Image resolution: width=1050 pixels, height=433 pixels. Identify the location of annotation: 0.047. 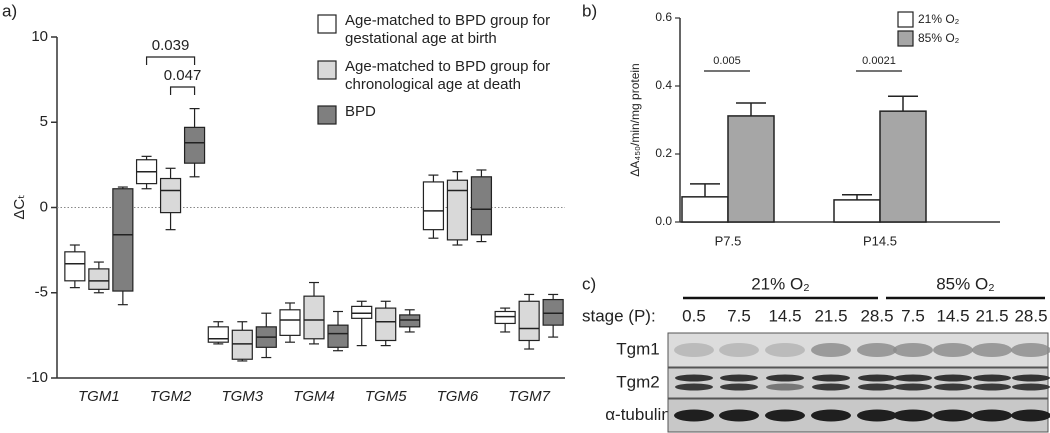
(183, 75).